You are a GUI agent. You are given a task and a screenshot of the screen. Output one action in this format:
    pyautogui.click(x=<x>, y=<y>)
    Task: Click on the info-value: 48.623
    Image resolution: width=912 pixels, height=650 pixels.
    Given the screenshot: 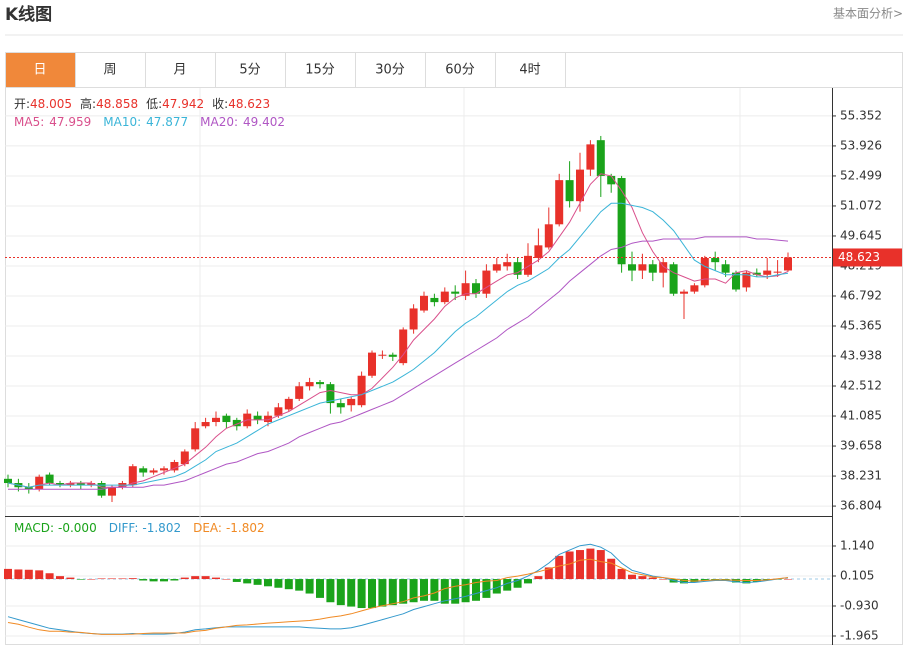 What is the action you would take?
    pyautogui.click(x=249, y=104)
    